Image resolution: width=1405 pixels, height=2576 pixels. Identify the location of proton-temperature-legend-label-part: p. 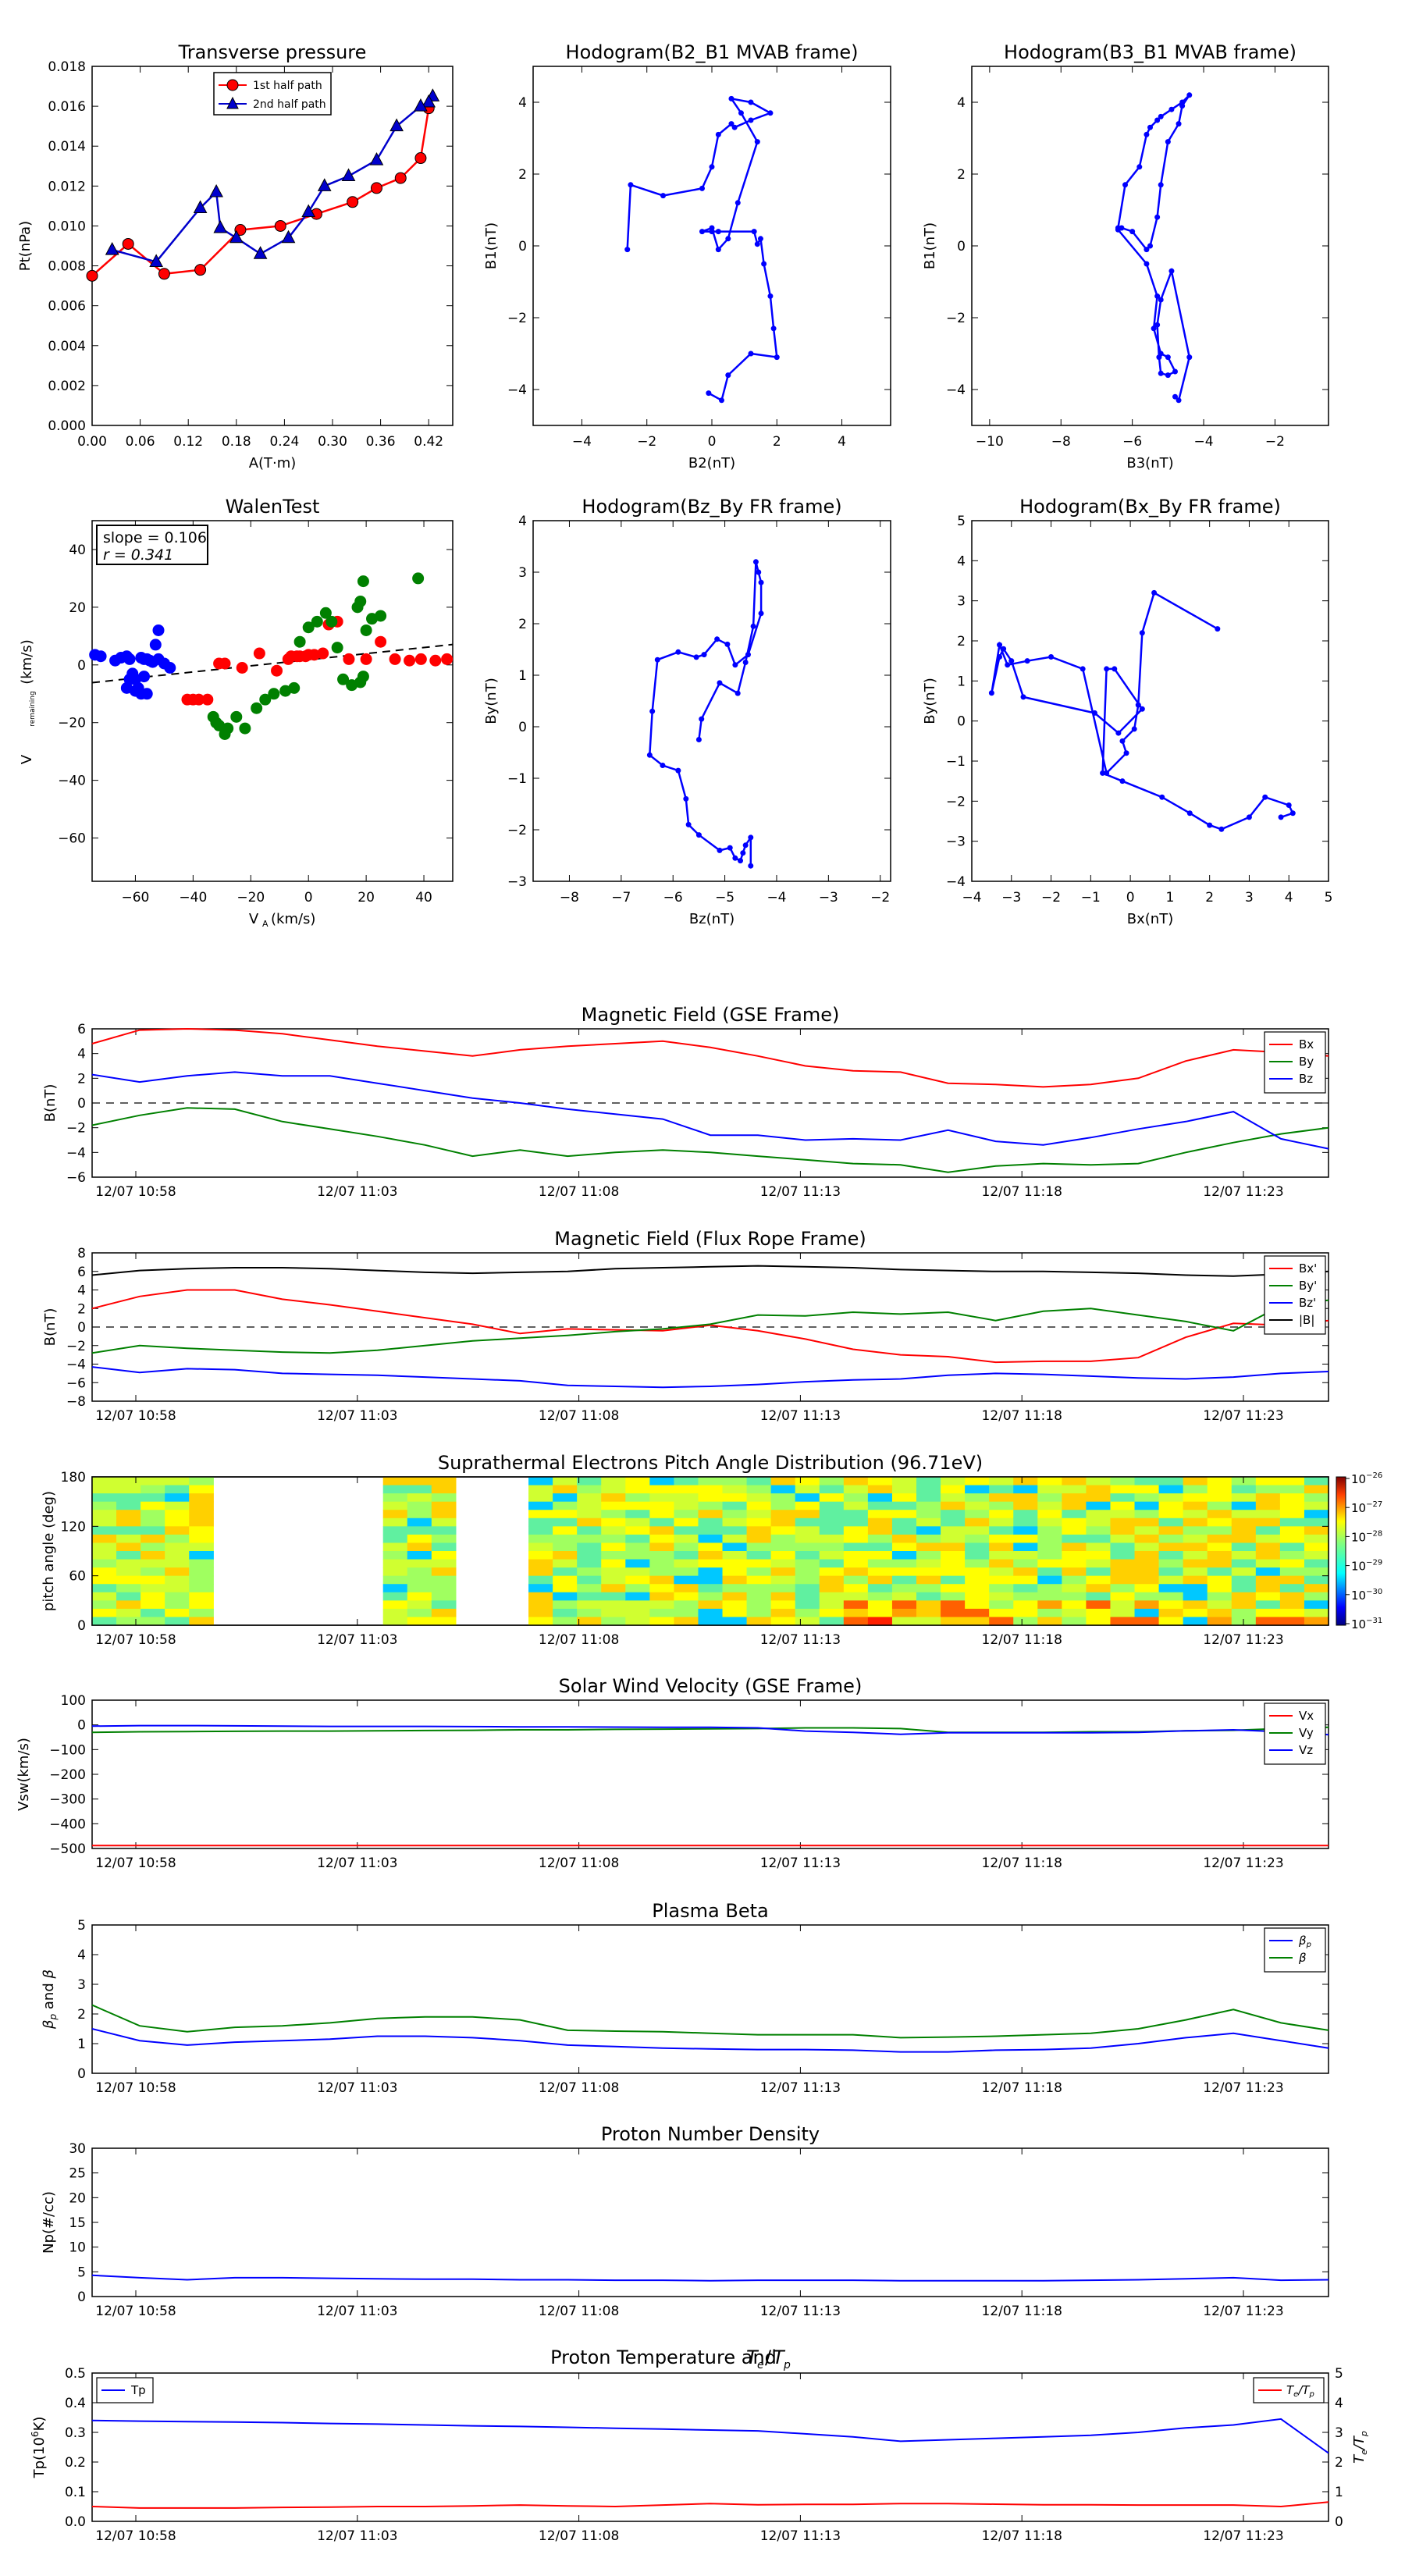
(1311, 2394).